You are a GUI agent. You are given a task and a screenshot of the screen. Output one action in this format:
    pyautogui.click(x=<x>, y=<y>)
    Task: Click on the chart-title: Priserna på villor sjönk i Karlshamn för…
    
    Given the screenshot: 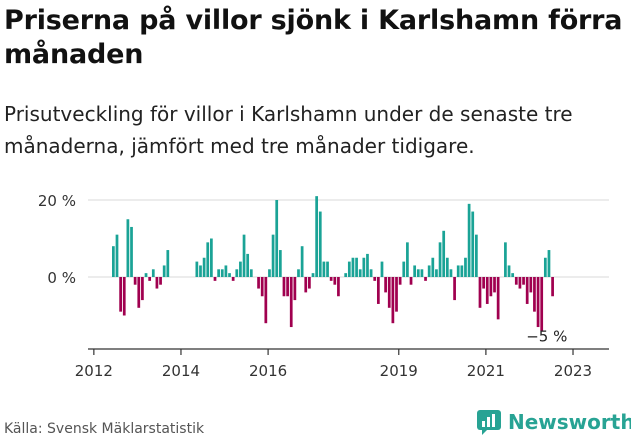 What is the action you would take?
    pyautogui.click(x=313, y=37)
    